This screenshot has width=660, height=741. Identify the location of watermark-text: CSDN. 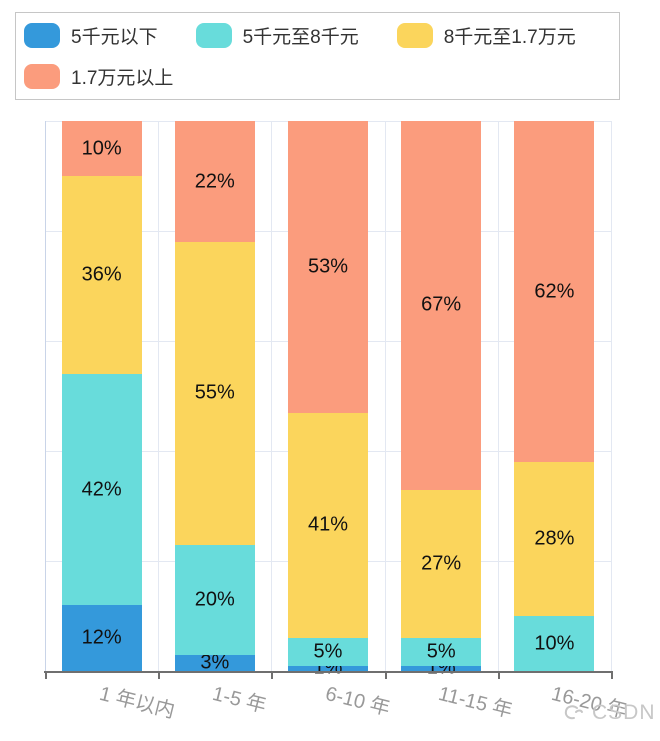
(624, 712).